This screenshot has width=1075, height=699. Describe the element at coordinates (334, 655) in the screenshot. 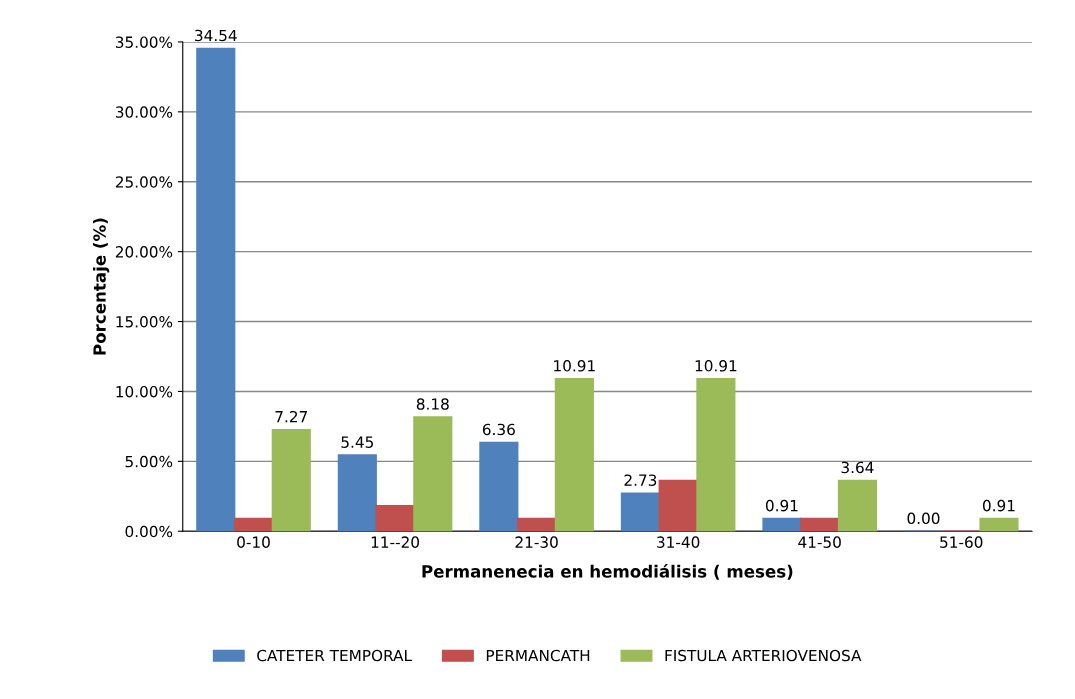

I see `legend-label: CATETER TEMPORAL` at that location.